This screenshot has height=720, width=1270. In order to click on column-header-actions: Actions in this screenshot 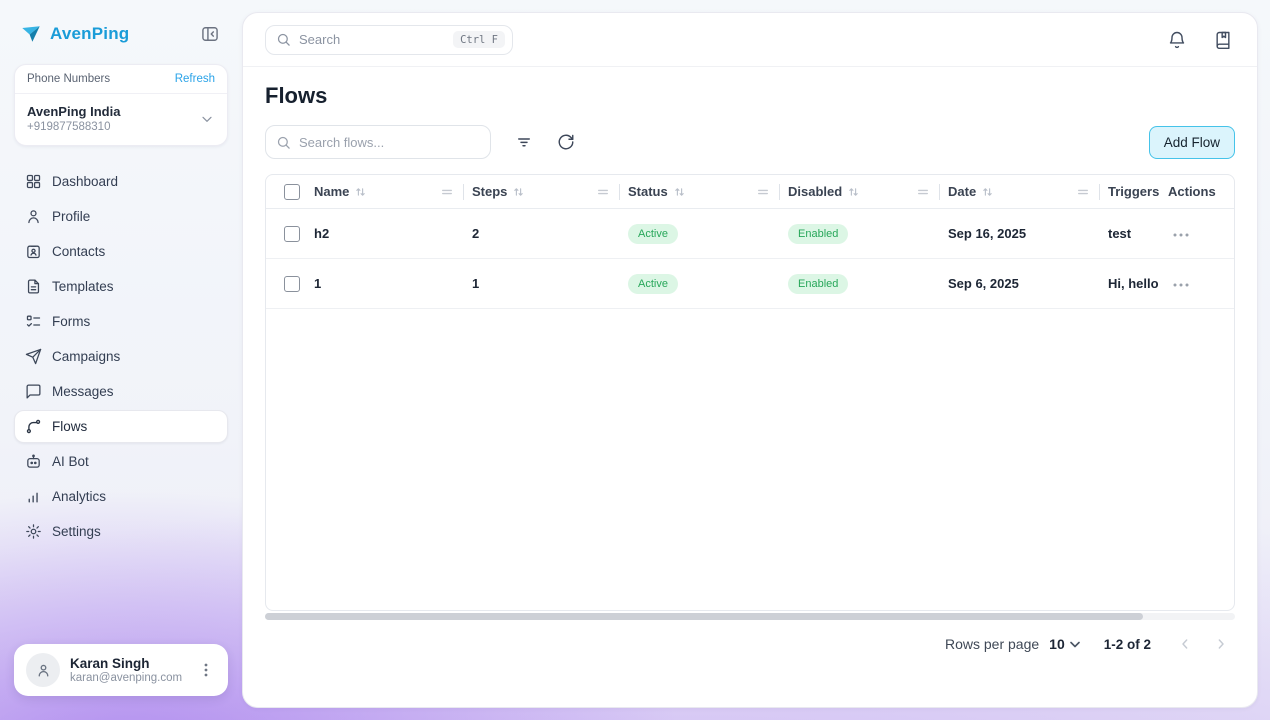, I will do `click(1192, 191)`.